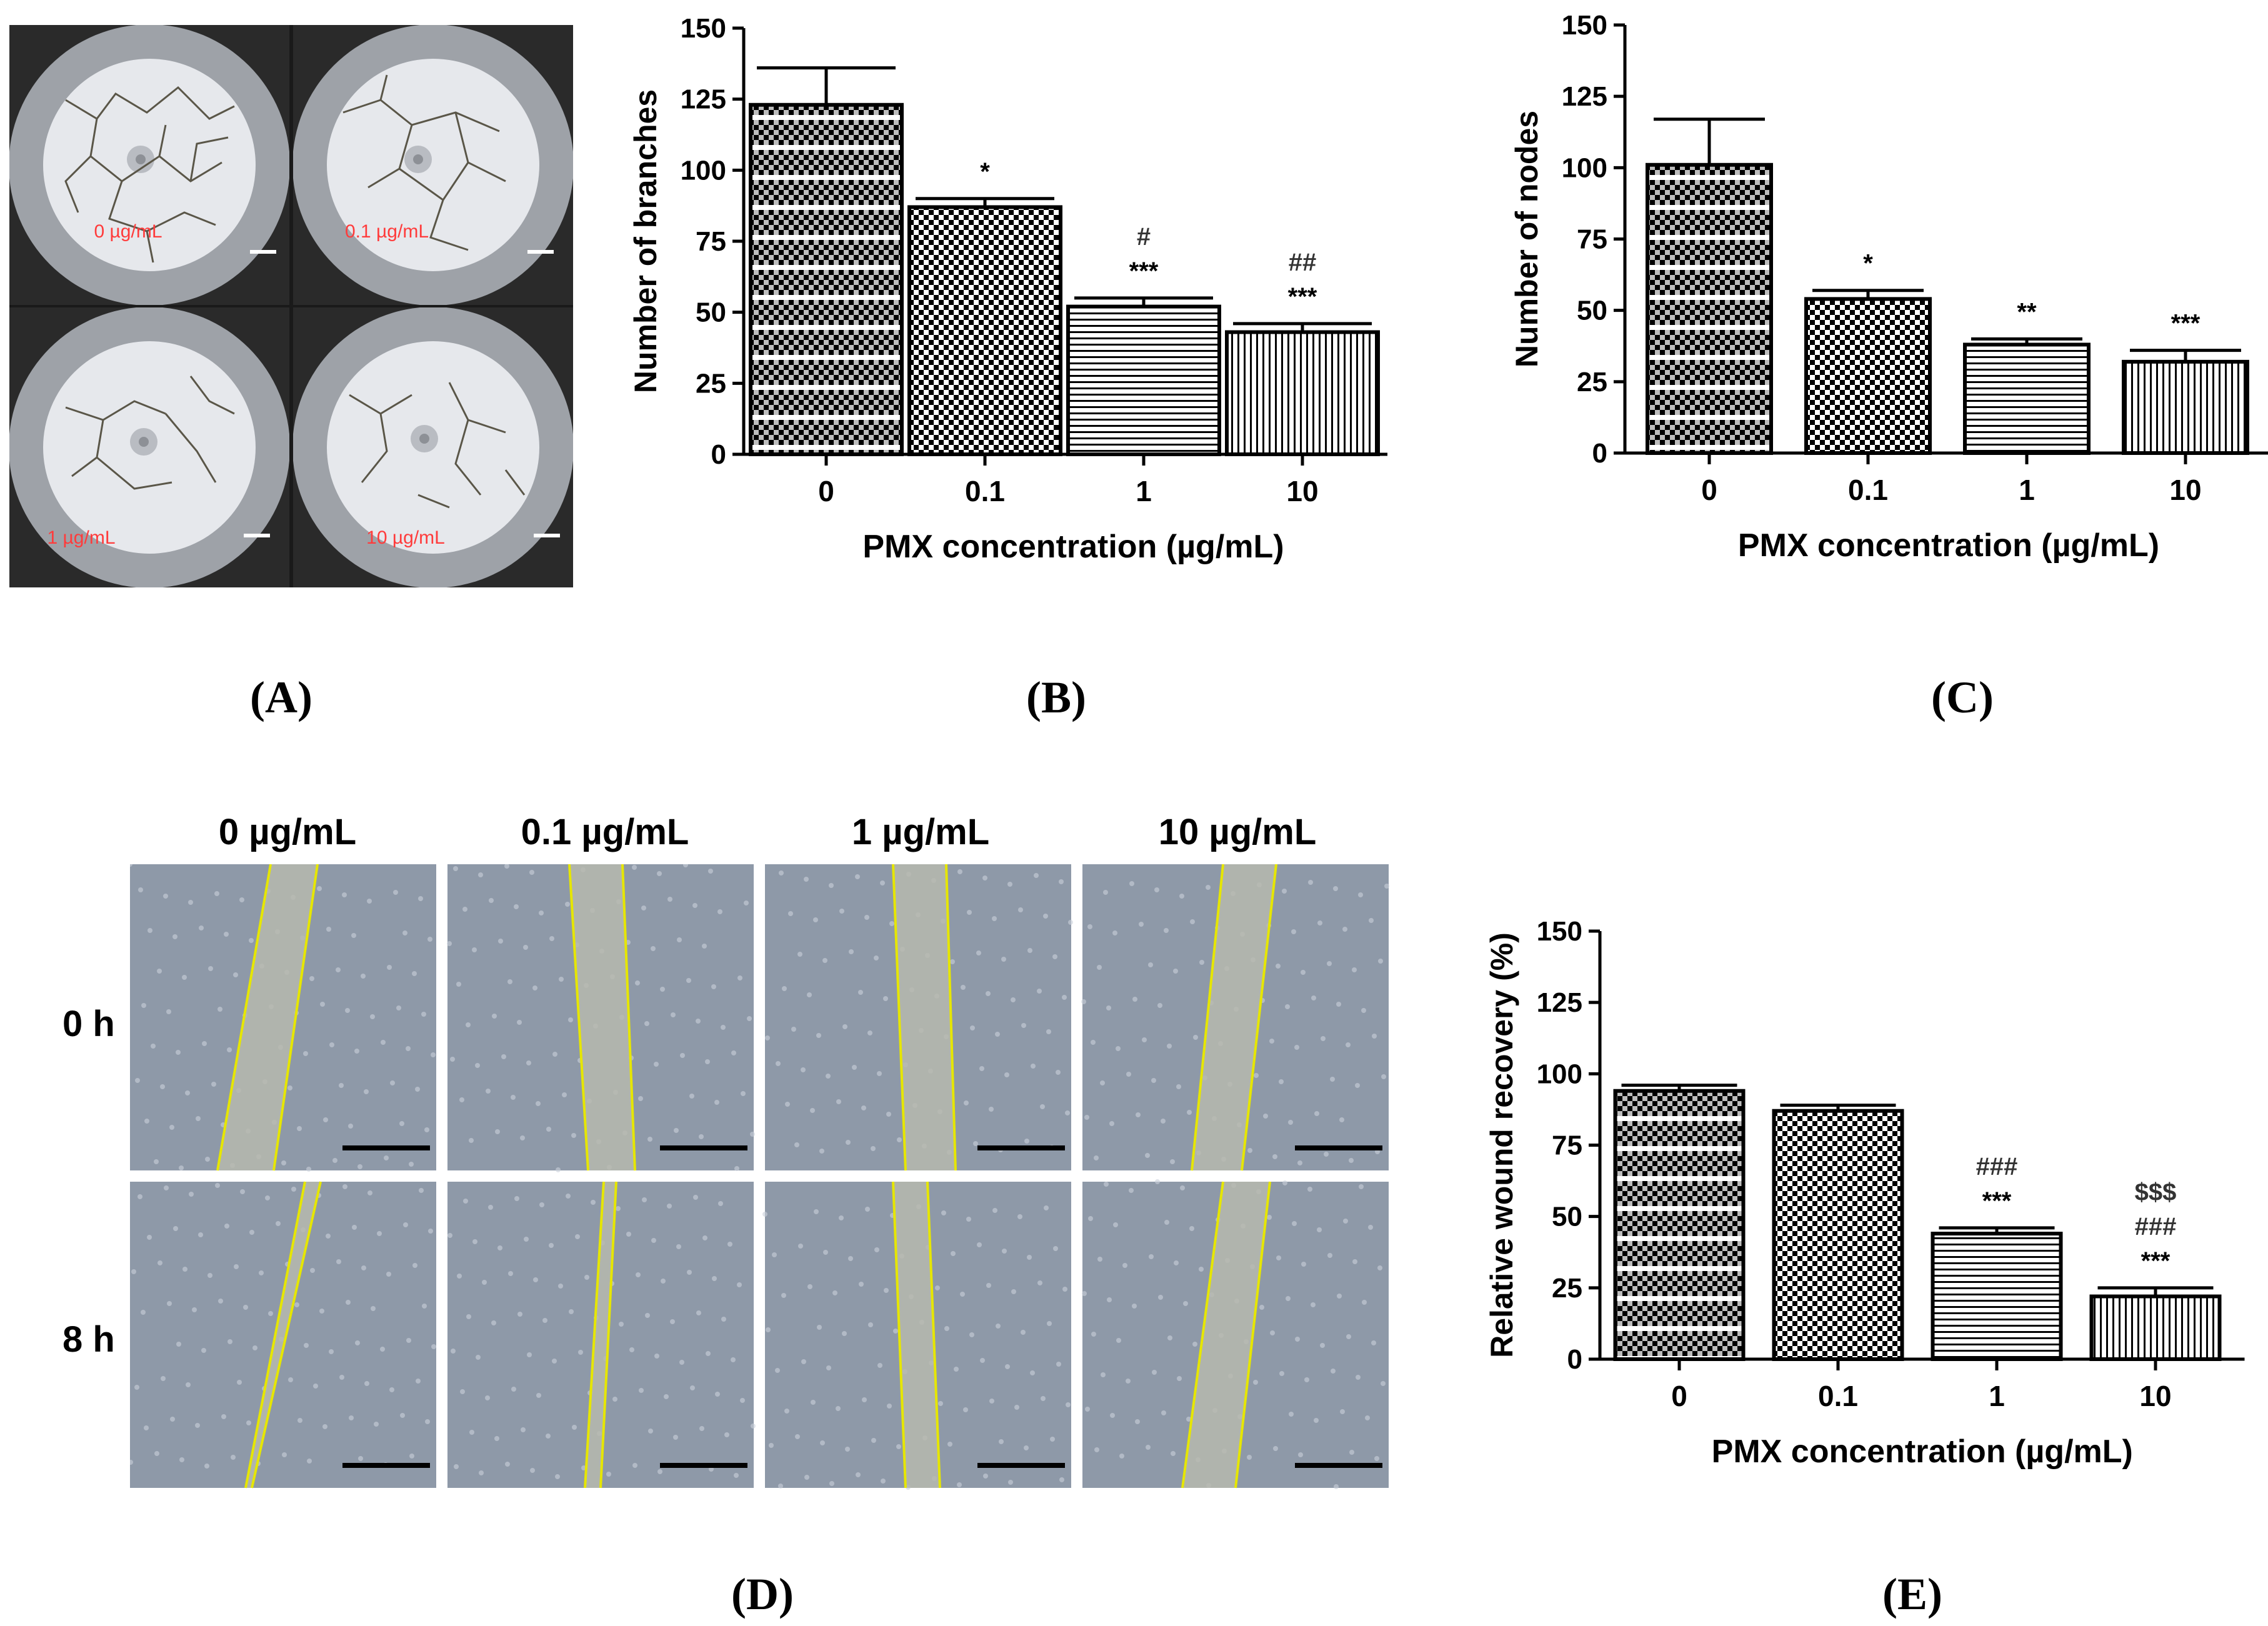 This screenshot has width=2268, height=1626. Describe the element at coordinates (406, 537) in the screenshot. I see `well-caption: 10 µg/mL` at that location.